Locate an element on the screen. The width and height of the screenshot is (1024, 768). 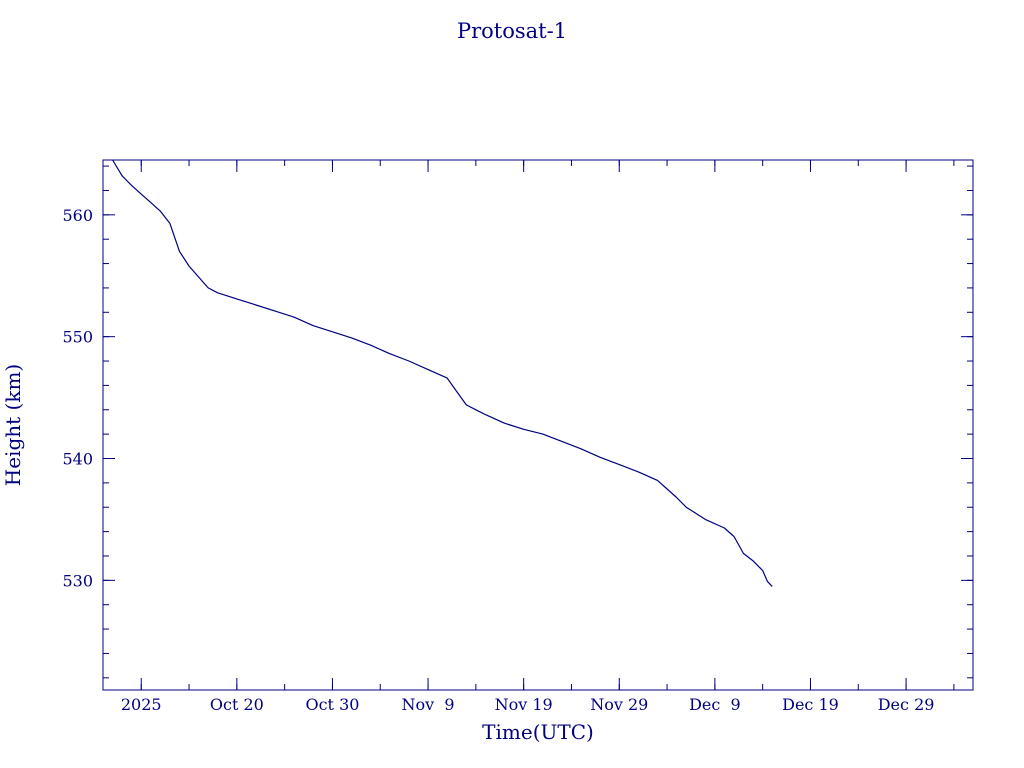
x-axis-title: Time(UTC) is located at coordinates (538, 732).